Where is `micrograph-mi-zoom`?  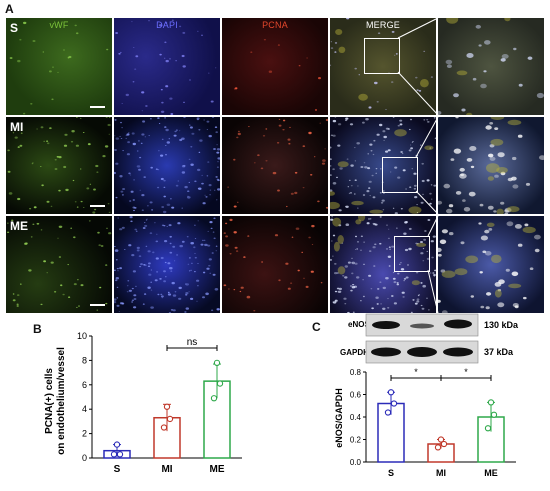 micrograph-mi-zoom is located at coordinates (491, 165).